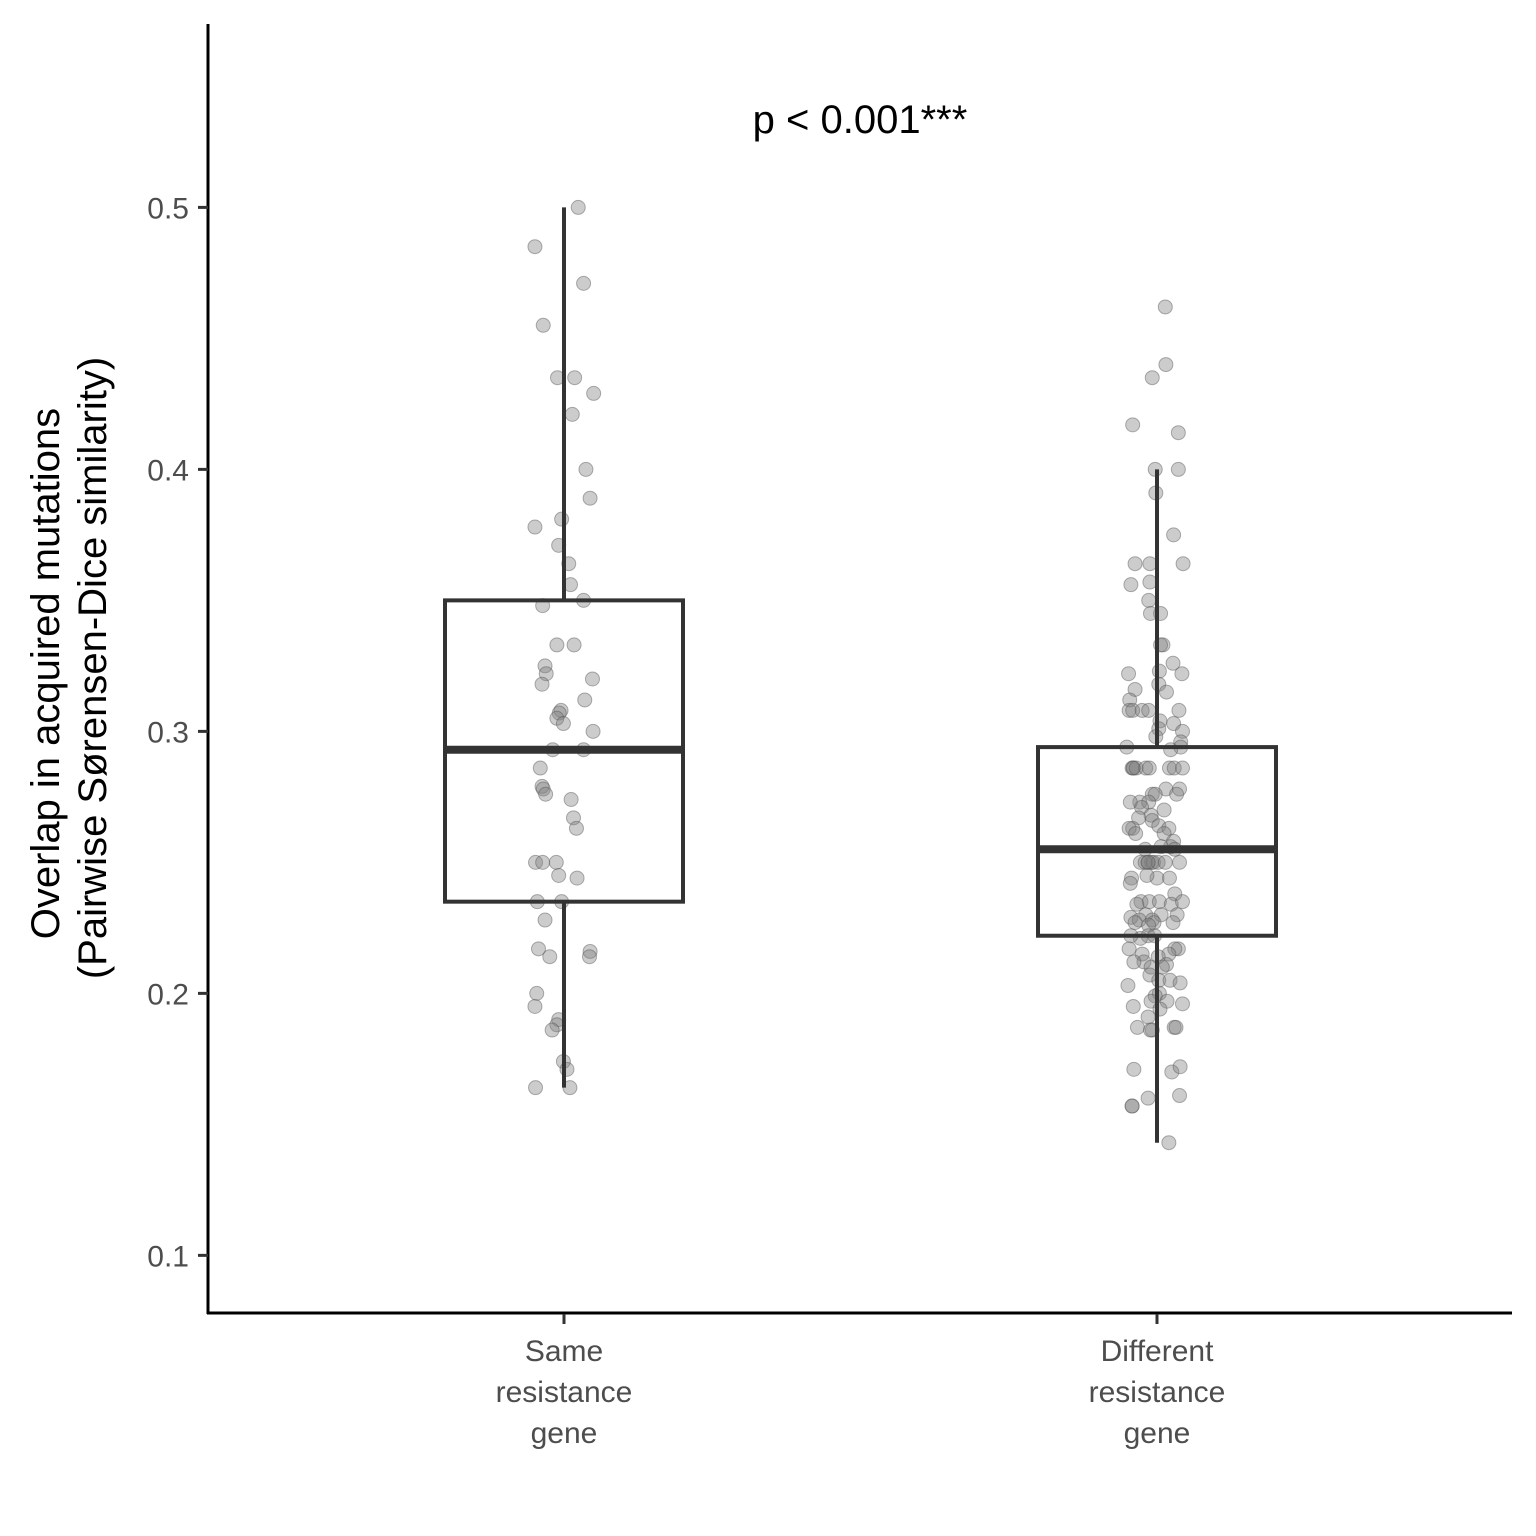  I want to click on x-tick-label-line: gene, so click(564, 1433).